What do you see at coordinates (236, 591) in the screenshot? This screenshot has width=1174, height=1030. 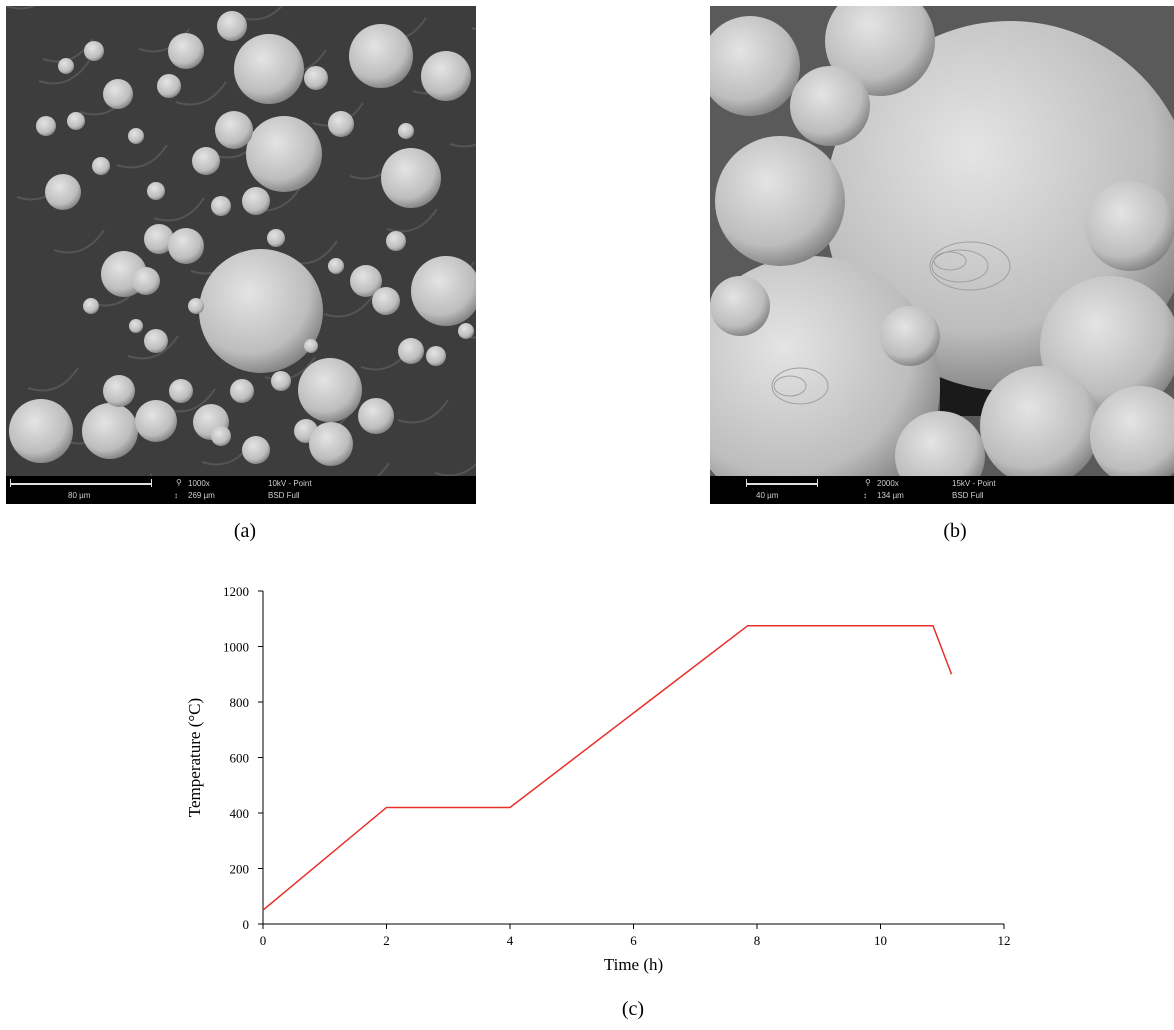 I see `y-tick-label: 1200` at bounding box center [236, 591].